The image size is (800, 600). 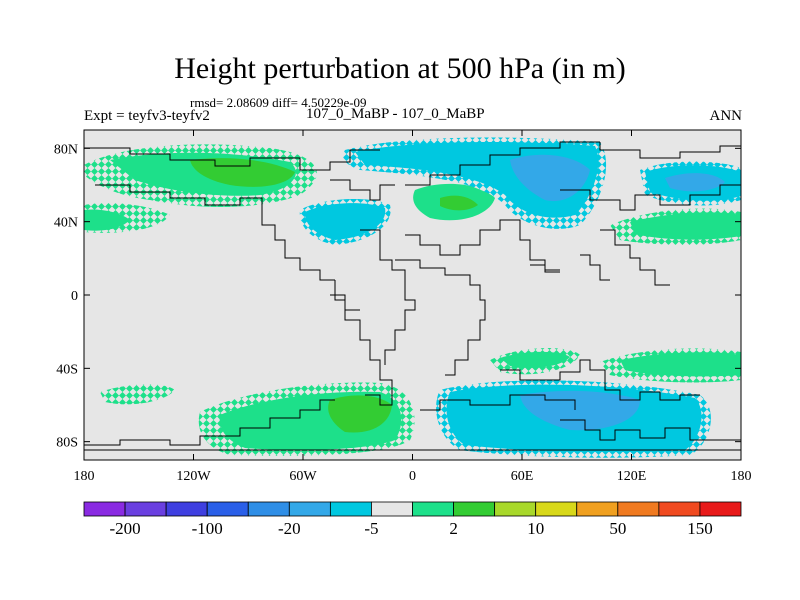 I want to click on colorbar-label: 150, so click(x=700, y=528).